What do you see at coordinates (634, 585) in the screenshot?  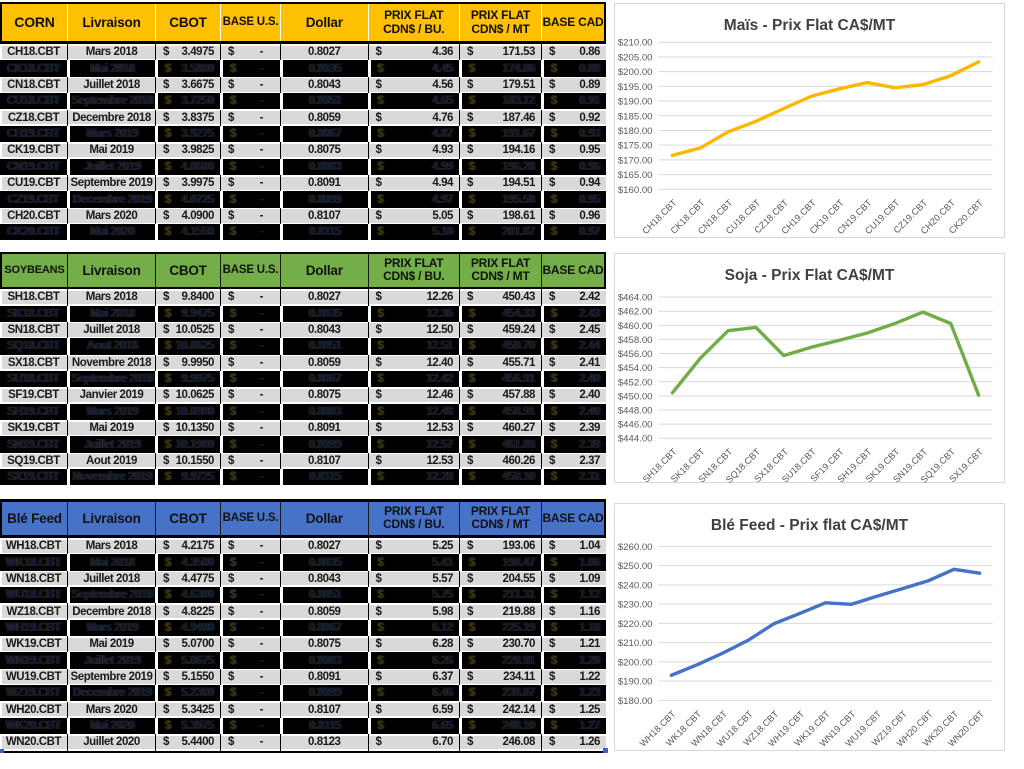 I see `svg-text: $240.00` at bounding box center [634, 585].